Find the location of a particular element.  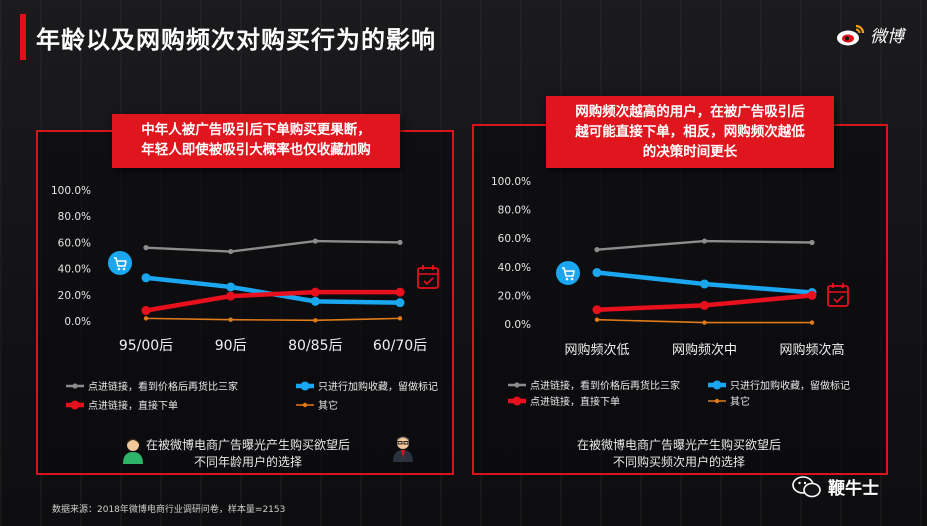

x-category-label: 网购频次高 is located at coordinates (811, 350).